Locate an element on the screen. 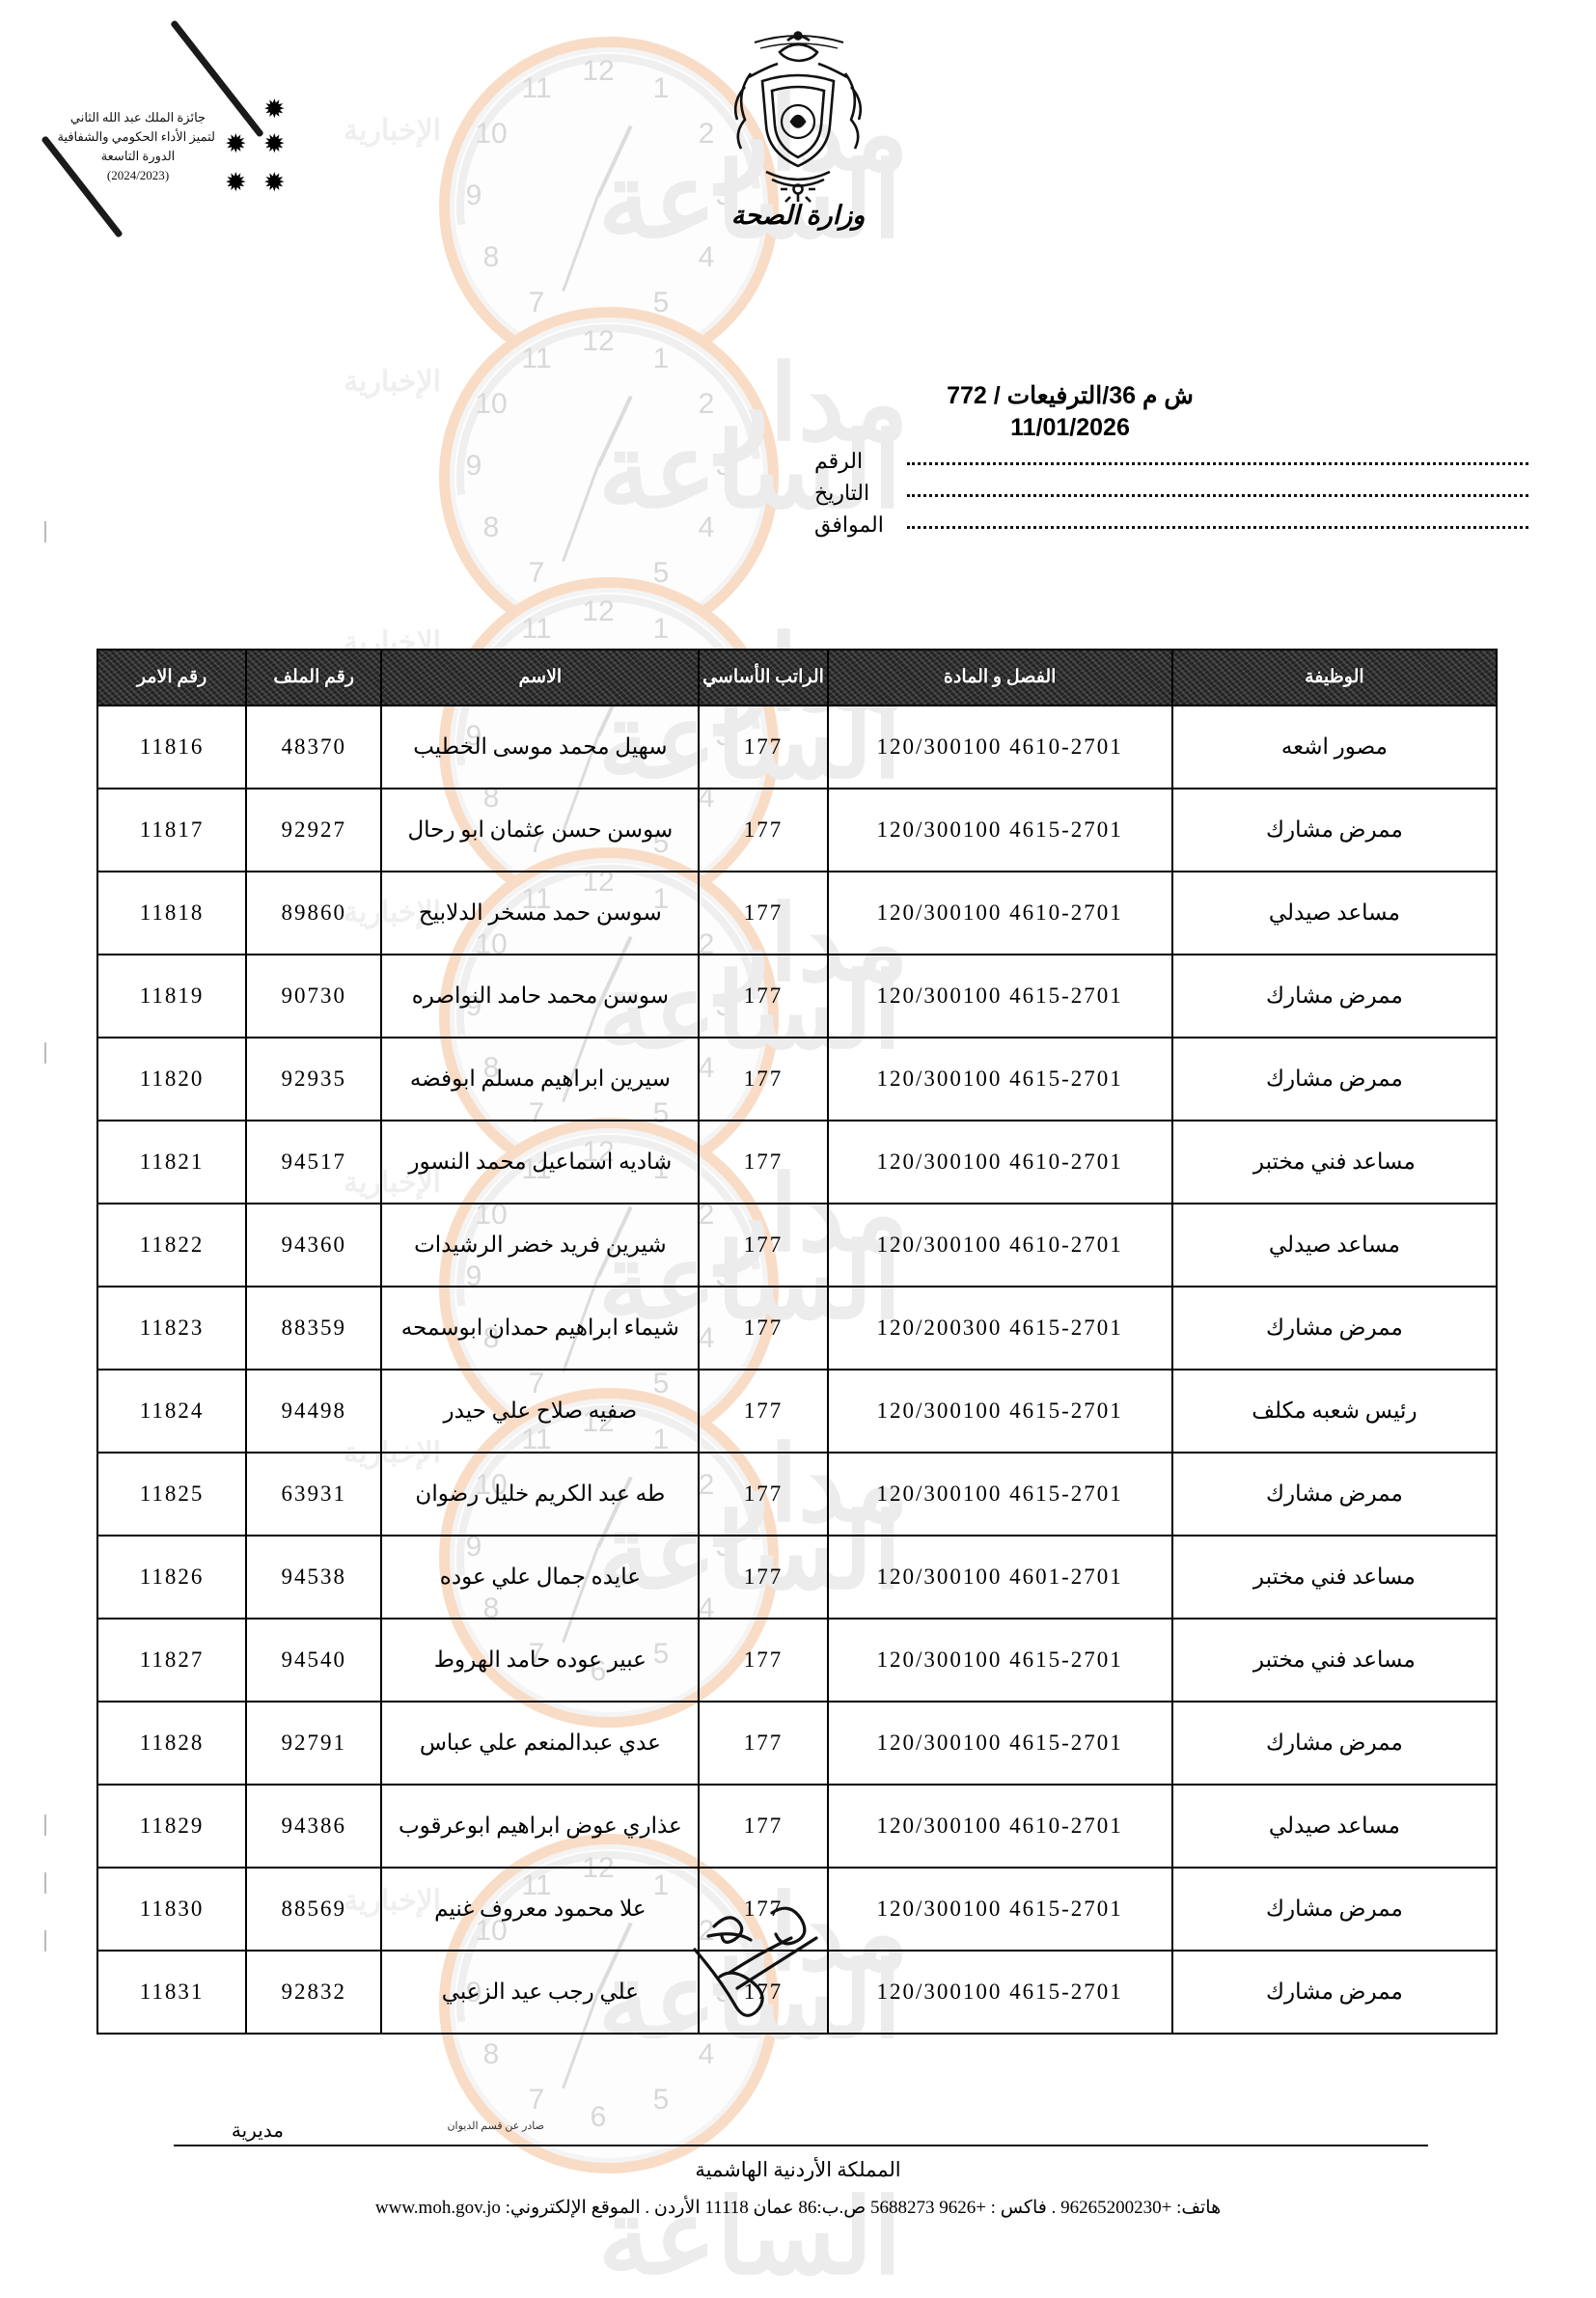  cell-name: عدي عبدالمنعم علي عباس is located at coordinates (541, 1744).